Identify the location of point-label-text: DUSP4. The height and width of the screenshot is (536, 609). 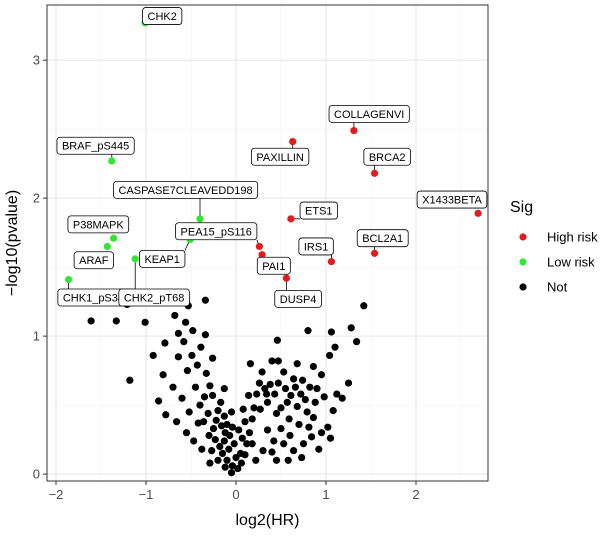
(298, 300).